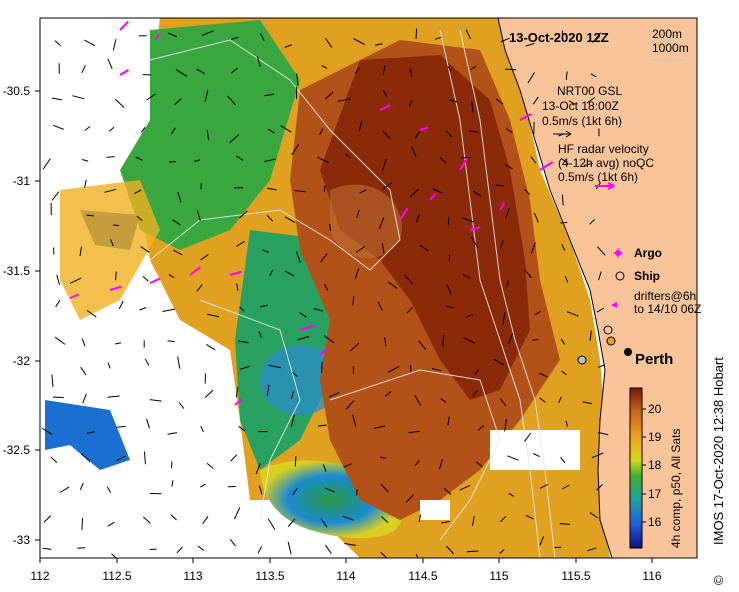  What do you see at coordinates (655, 465) in the screenshot?
I see `colorbar-tick-label: 18` at bounding box center [655, 465].